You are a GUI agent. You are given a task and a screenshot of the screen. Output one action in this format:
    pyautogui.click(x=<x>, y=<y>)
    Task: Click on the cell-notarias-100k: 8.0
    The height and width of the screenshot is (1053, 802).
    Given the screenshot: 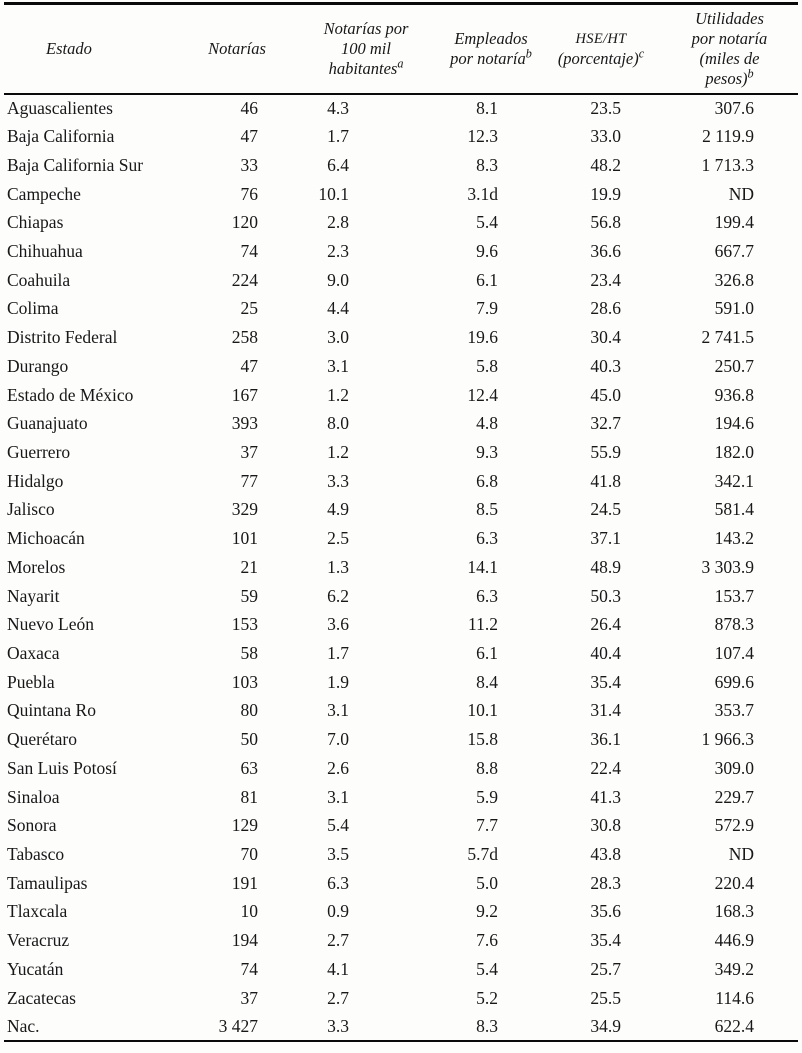 What is the action you would take?
    pyautogui.click(x=338, y=423)
    